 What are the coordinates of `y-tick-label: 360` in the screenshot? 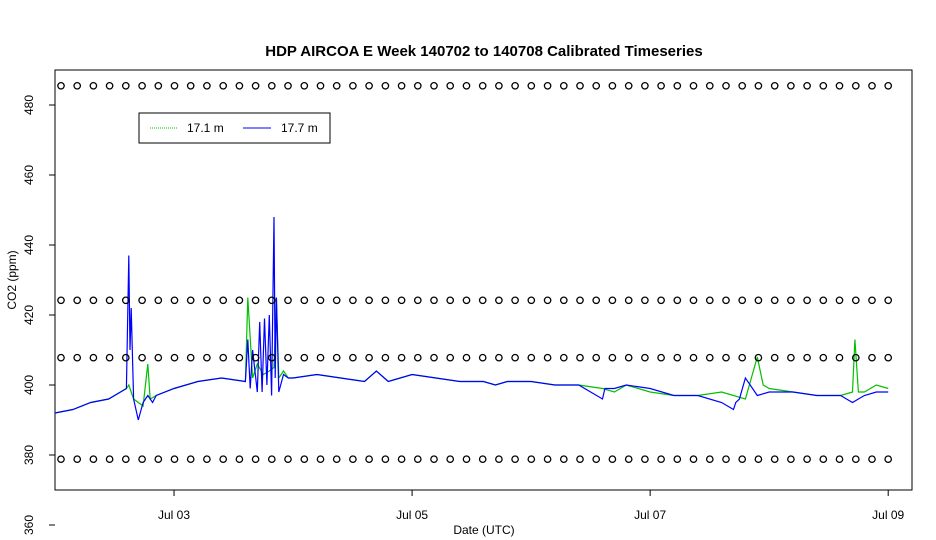 It's located at (29, 525).